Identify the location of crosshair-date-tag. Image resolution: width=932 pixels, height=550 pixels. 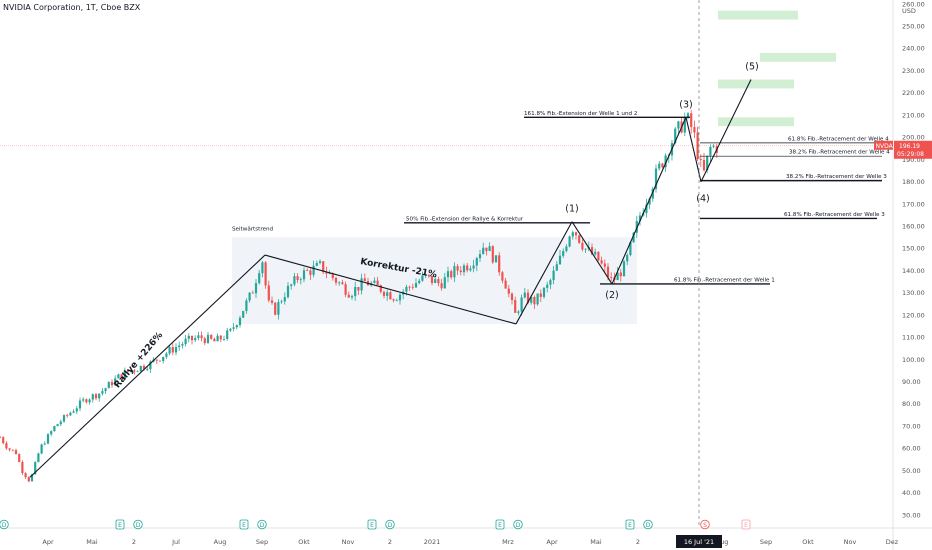
(699, 541).